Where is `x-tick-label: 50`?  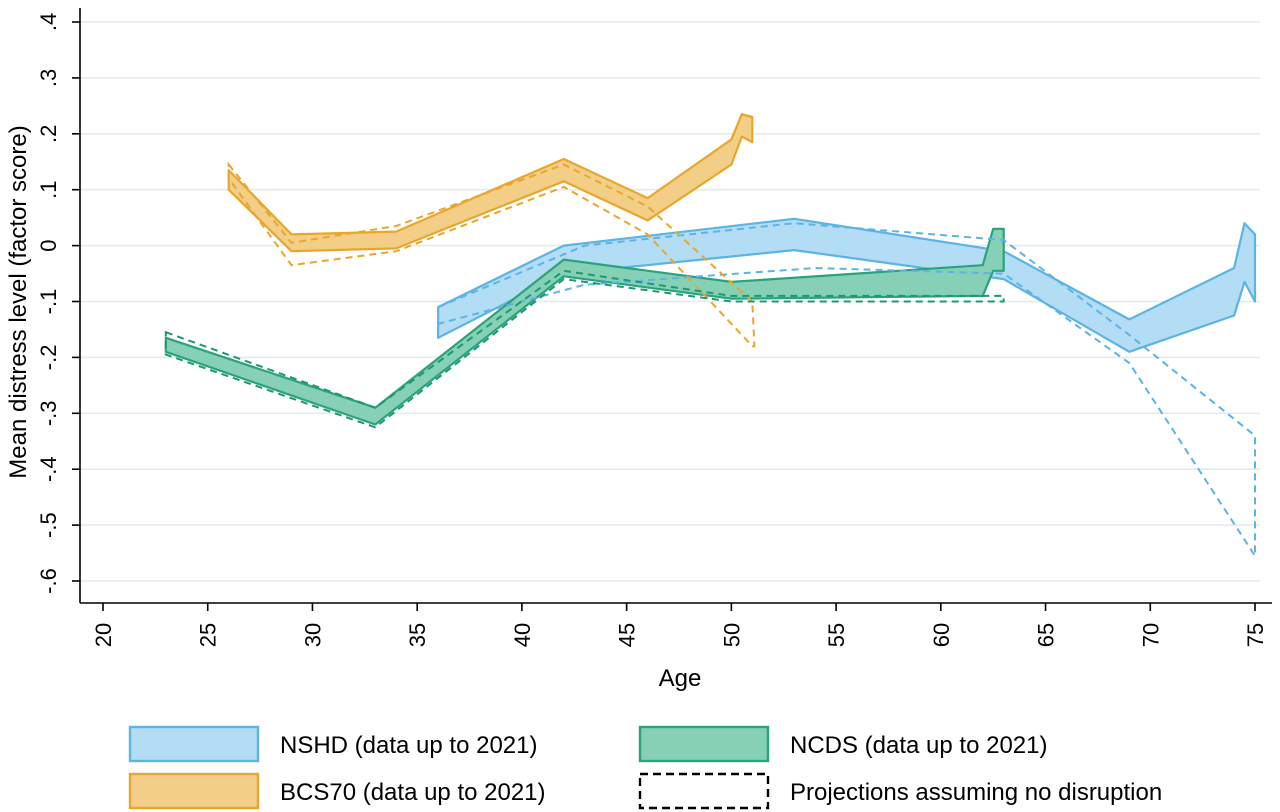 x-tick-label: 50 is located at coordinates (731, 635).